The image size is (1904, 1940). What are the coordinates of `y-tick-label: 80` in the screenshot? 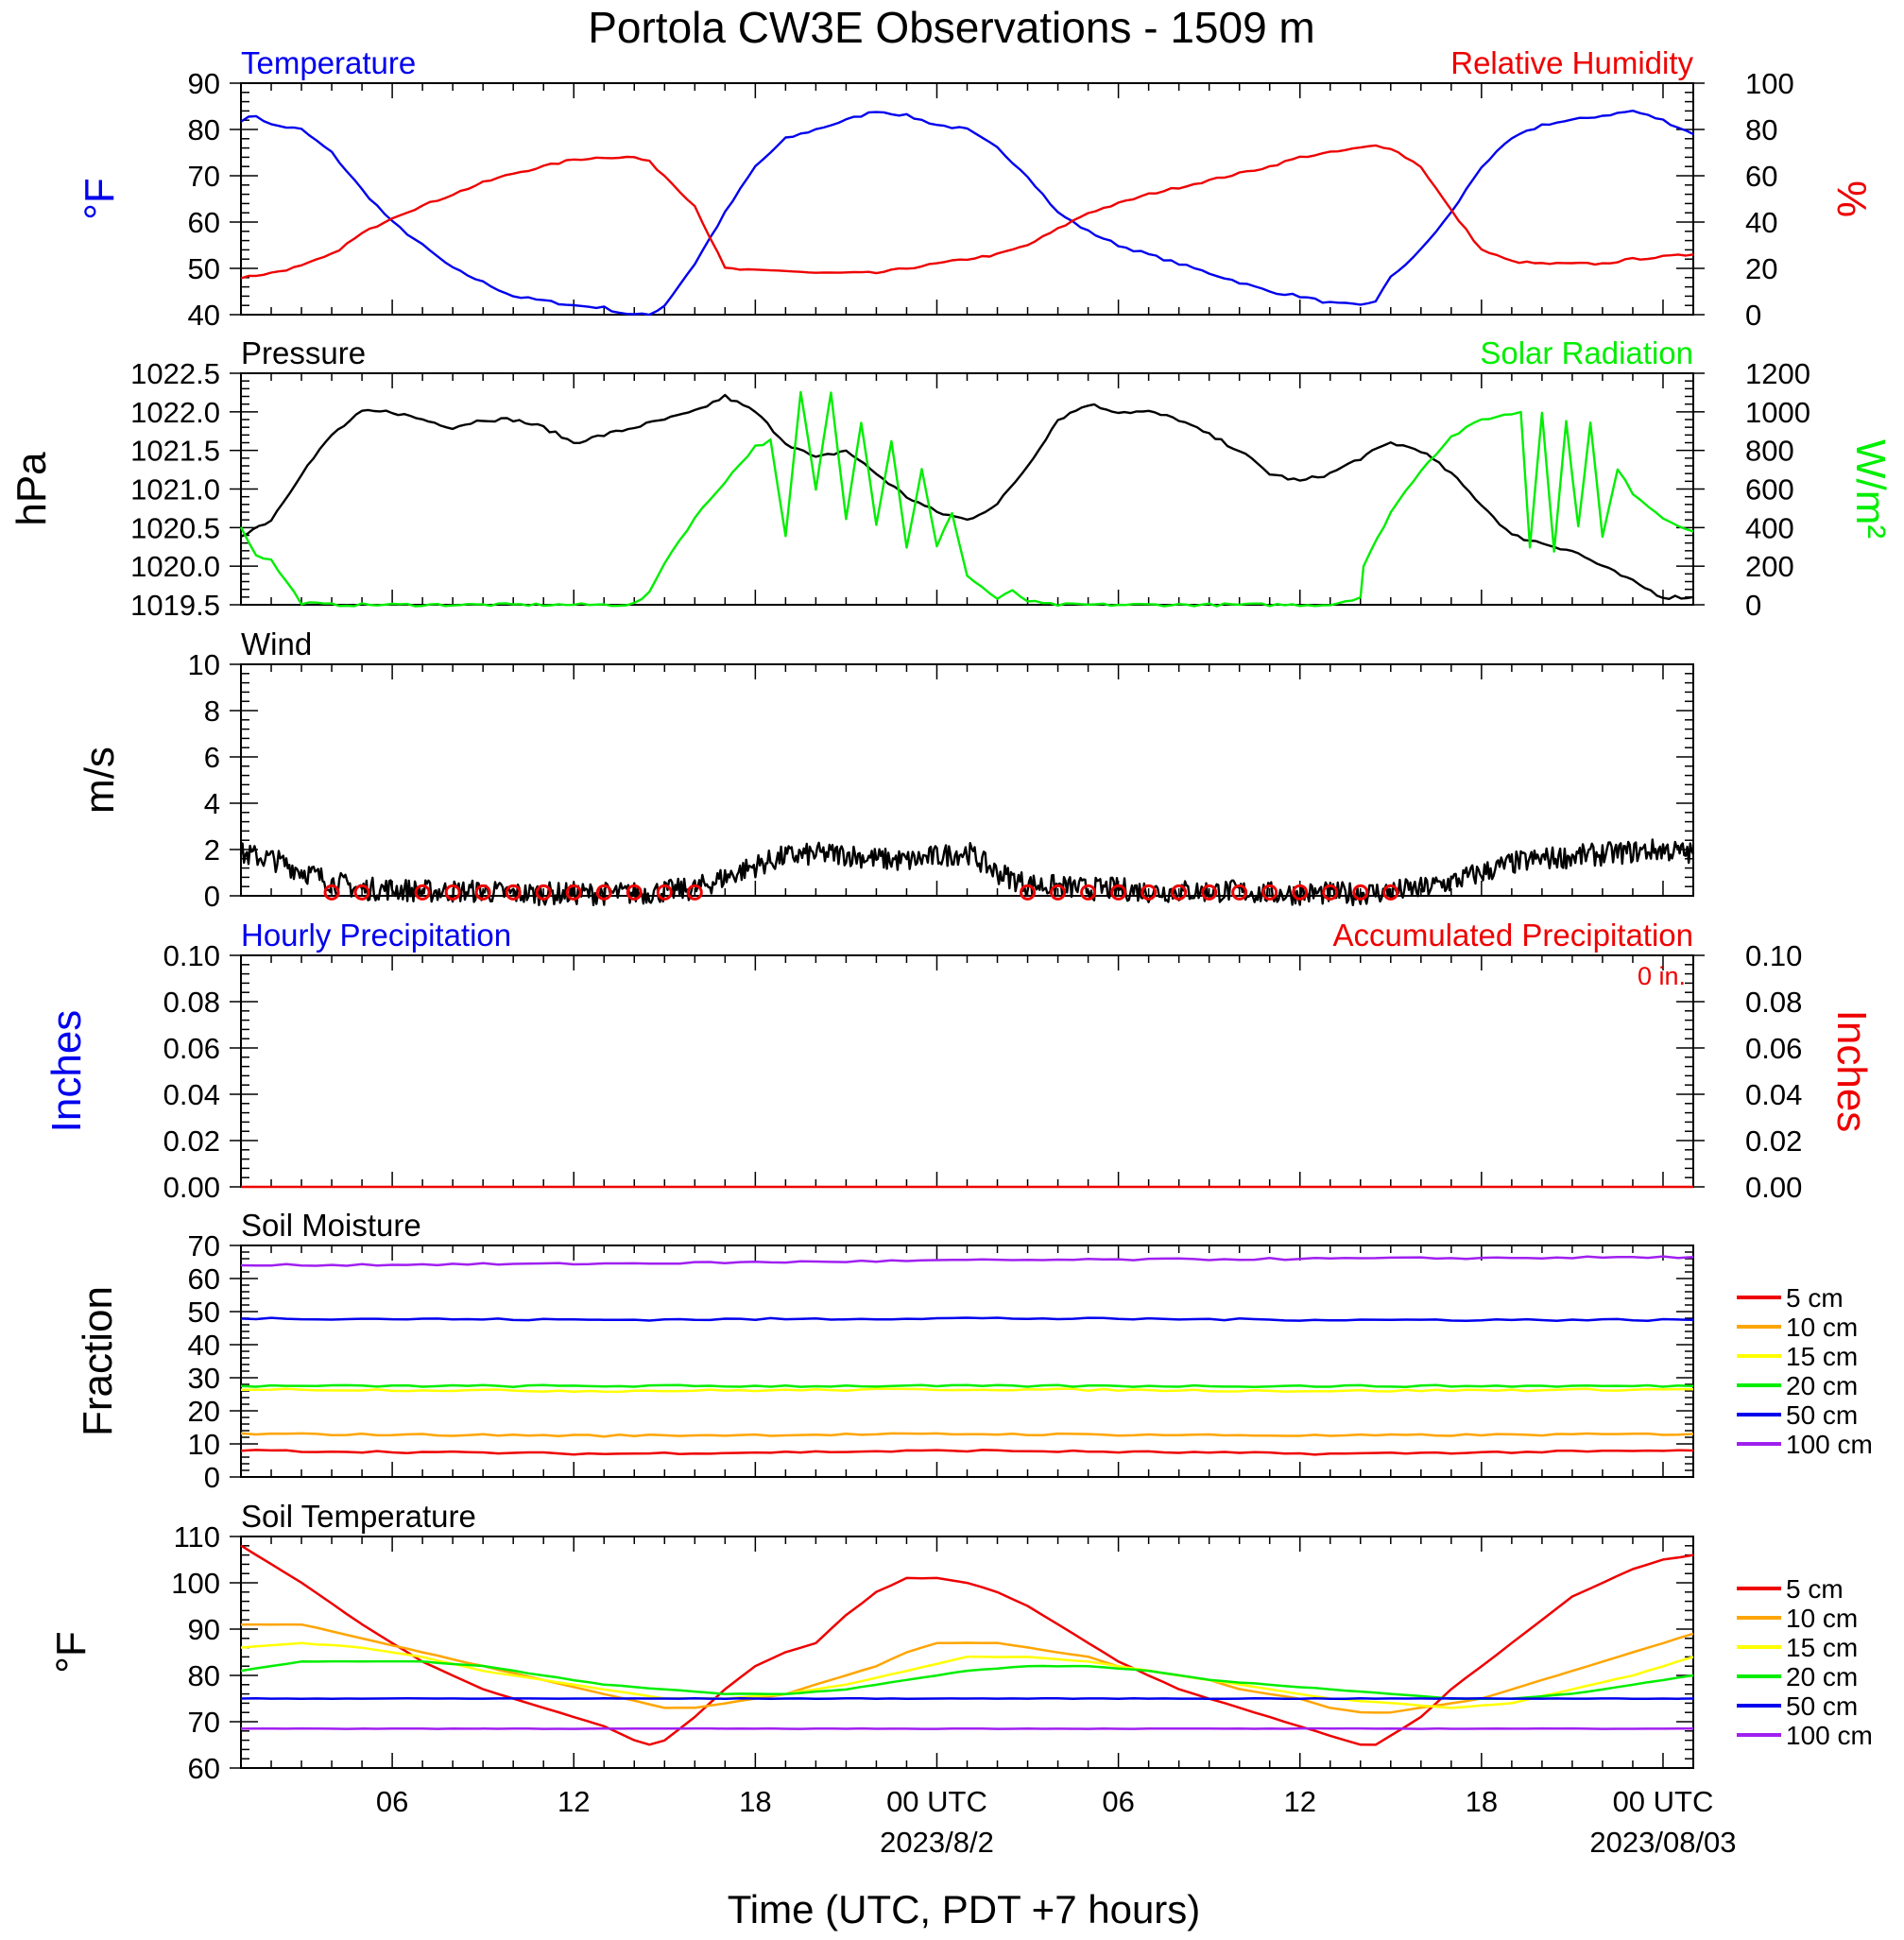 It's located at (204, 130).